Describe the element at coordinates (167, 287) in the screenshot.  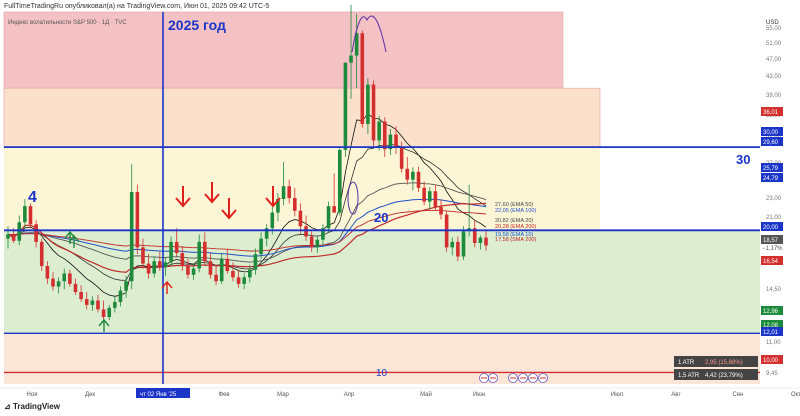
I see `up-arrow-icon` at that location.